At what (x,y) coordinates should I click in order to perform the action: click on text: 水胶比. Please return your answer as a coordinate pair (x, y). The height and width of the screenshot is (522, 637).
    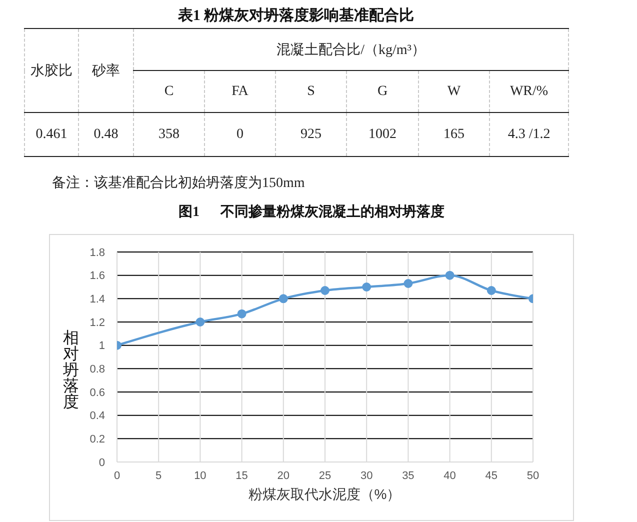
    Looking at the image, I should click on (51, 71).